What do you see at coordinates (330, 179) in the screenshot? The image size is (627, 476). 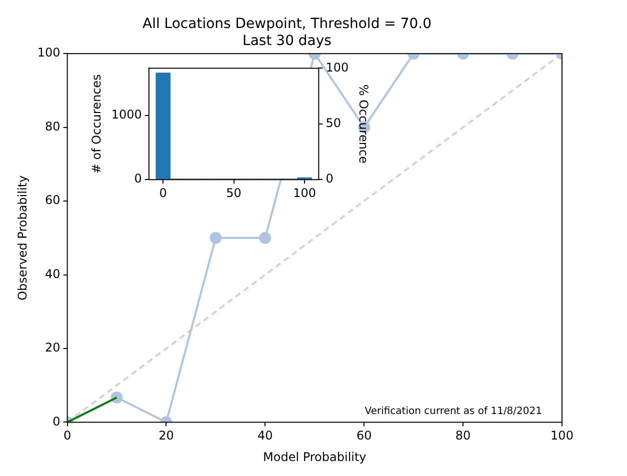 I see `y2-tick-label: 0` at bounding box center [330, 179].